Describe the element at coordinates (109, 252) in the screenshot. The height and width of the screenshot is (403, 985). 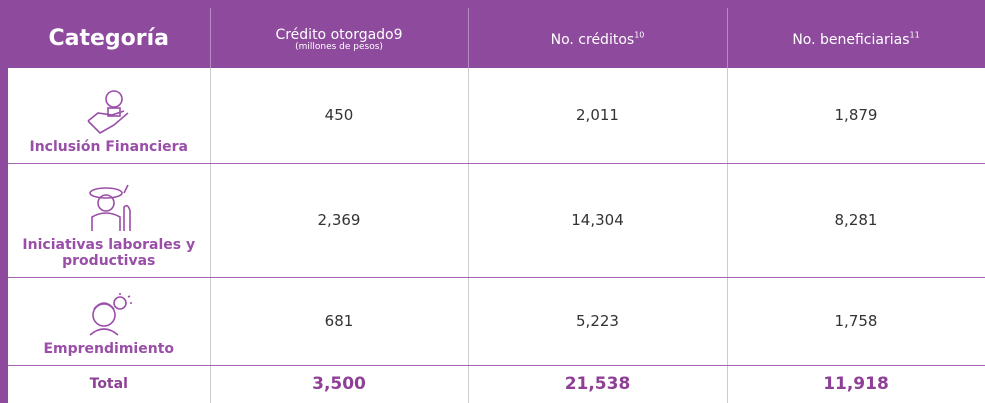
I see `category-label: Iniciativas laborales y productivas` at that location.